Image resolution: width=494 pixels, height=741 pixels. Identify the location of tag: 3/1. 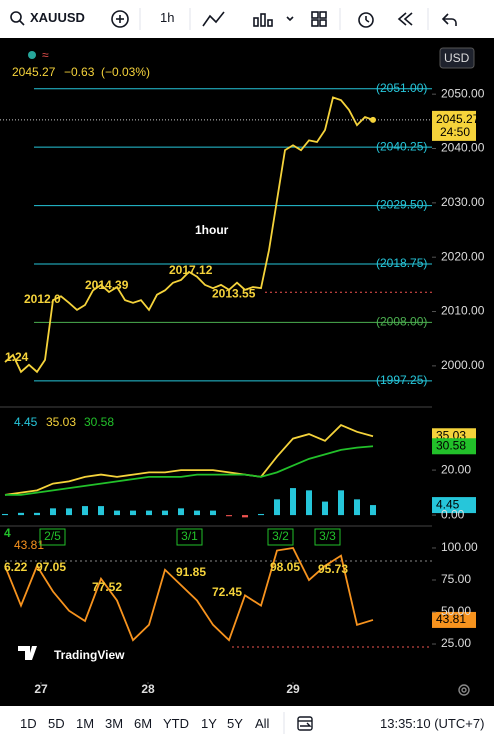
(189, 536).